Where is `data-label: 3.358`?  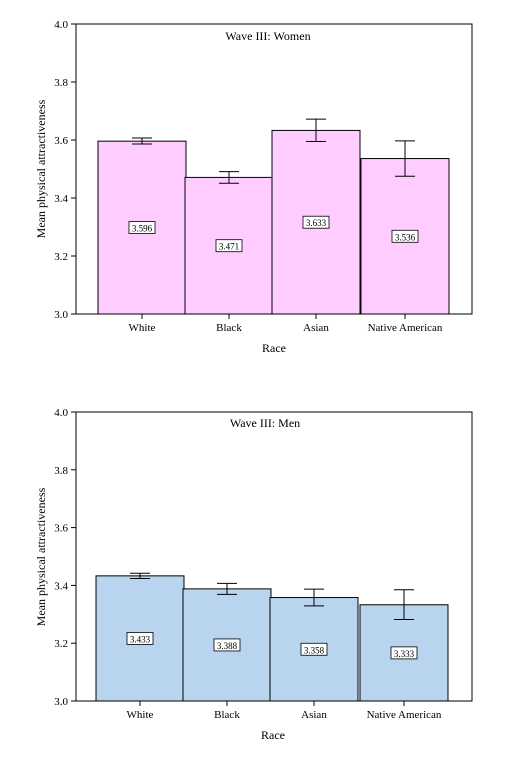
data-label: 3.358 is located at coordinates (314, 650).